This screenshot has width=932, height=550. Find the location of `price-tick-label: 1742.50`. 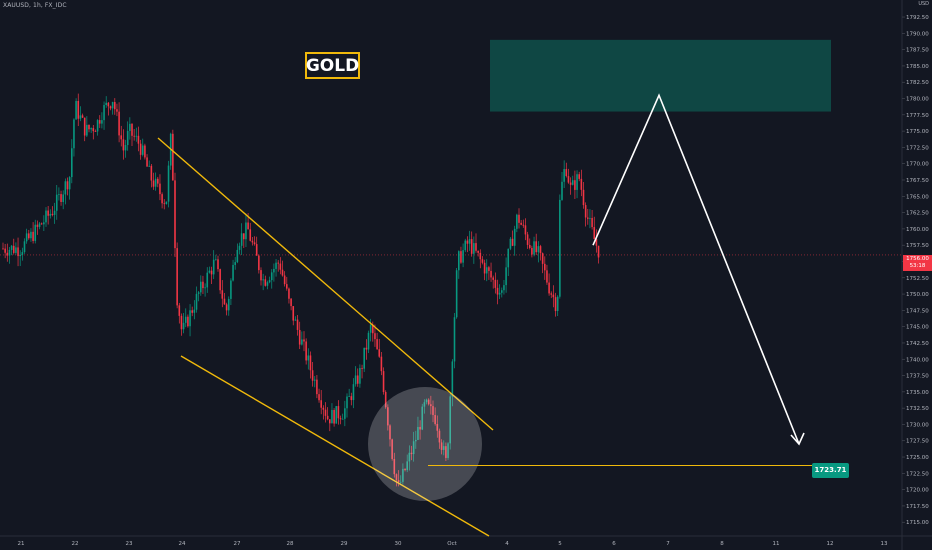

price-tick-label: 1742.50 is located at coordinates (917, 344).